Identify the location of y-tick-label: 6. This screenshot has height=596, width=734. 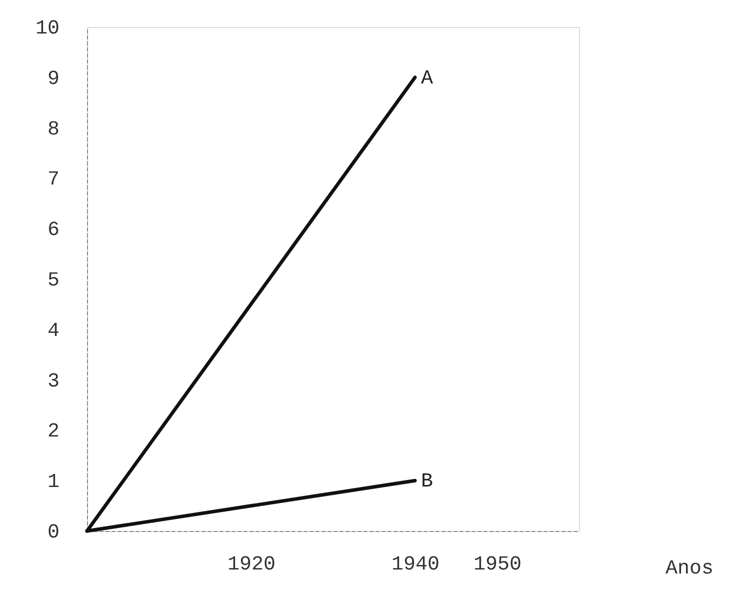
(53, 230).